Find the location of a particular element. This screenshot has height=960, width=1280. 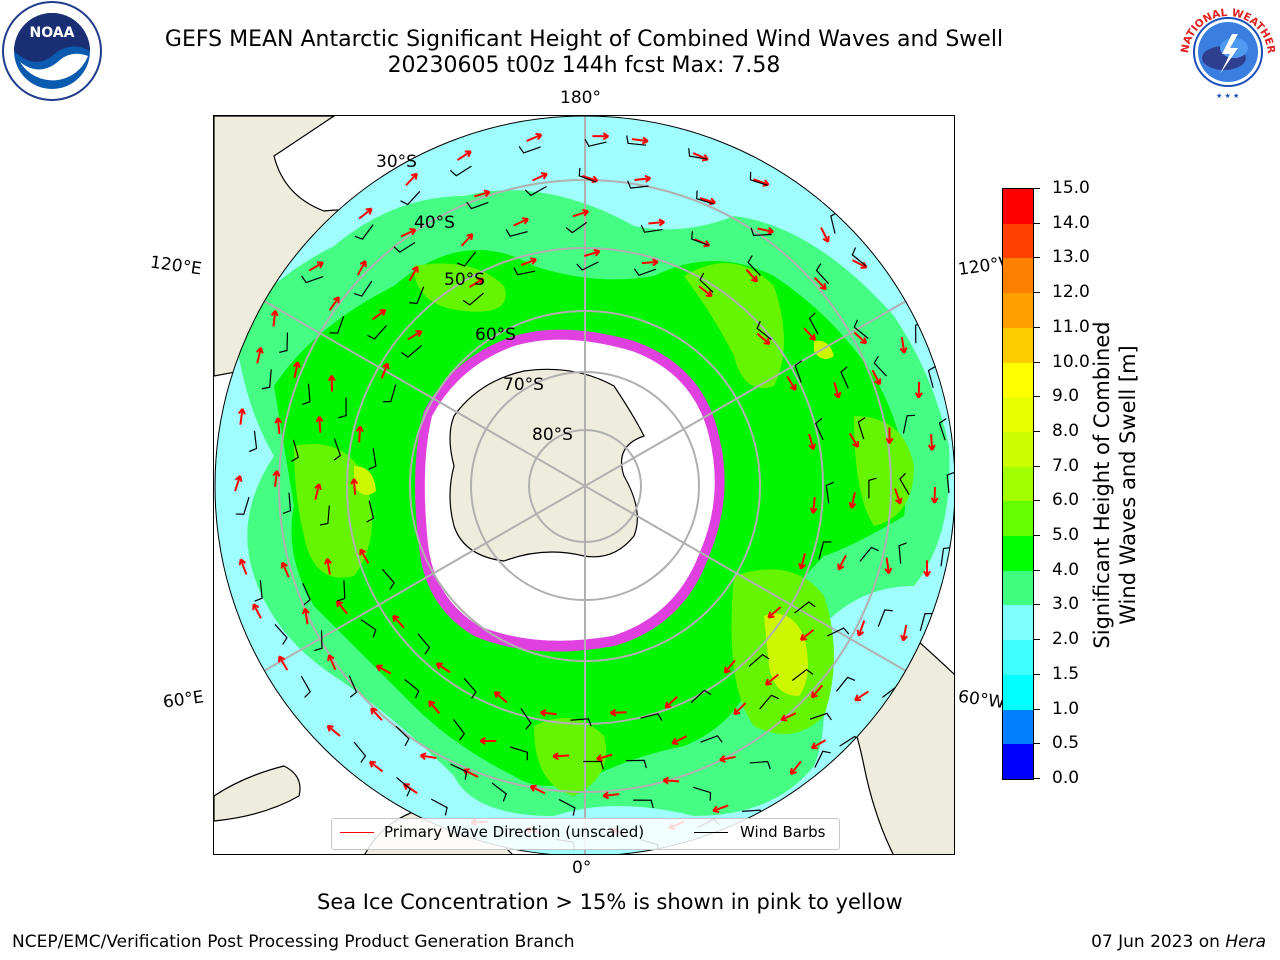

colorbar-tick-label: 12.0 is located at coordinates (1071, 292).